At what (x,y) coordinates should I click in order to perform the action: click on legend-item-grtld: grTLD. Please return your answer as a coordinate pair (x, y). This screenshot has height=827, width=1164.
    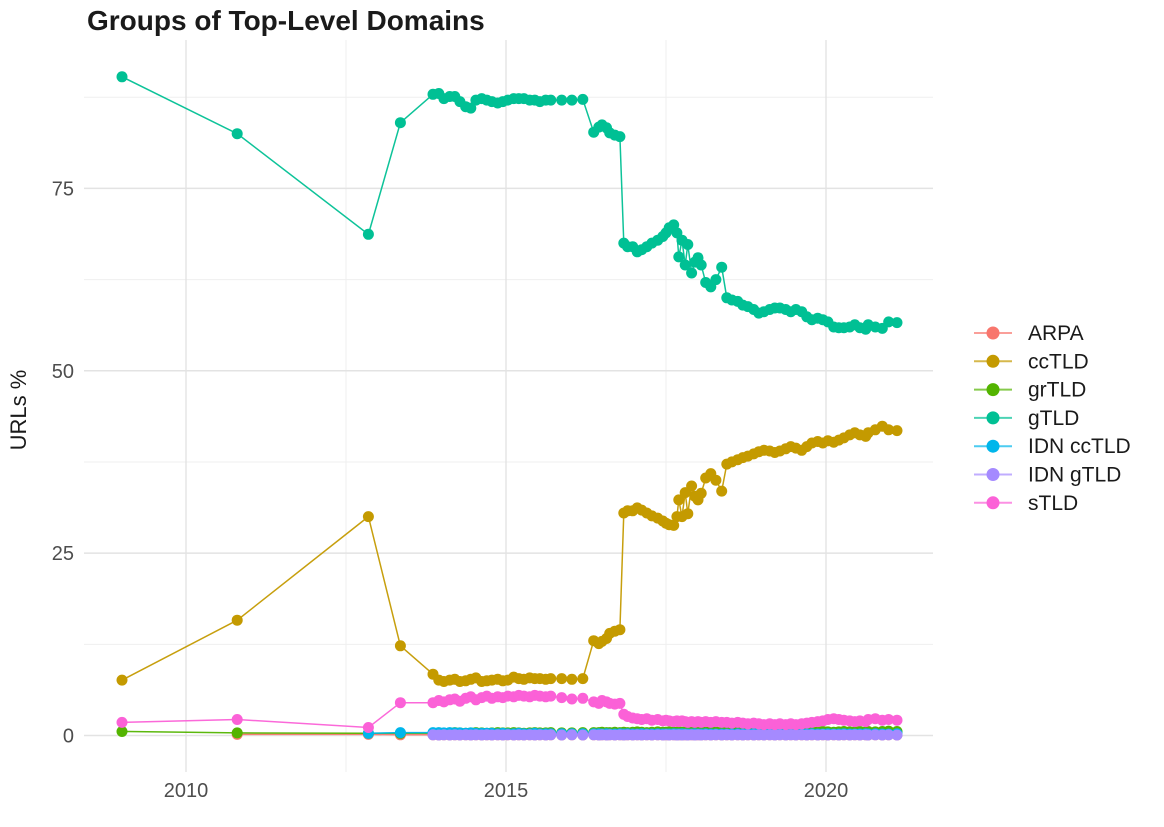
    Looking at the image, I should click on (1030, 390).